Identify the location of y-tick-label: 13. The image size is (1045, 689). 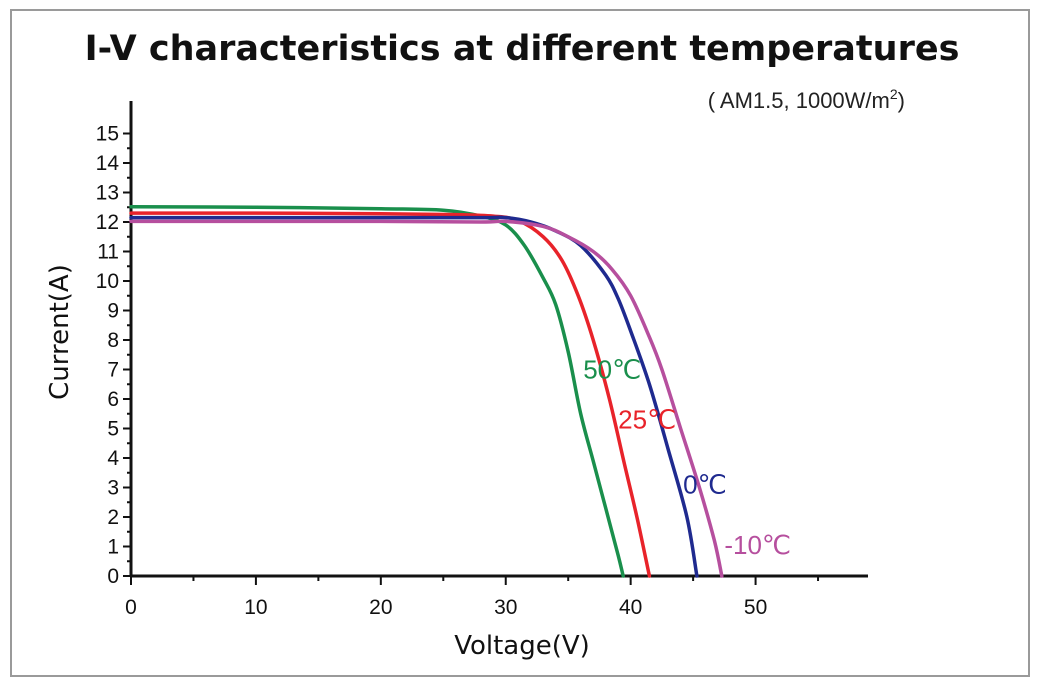
(107, 193).